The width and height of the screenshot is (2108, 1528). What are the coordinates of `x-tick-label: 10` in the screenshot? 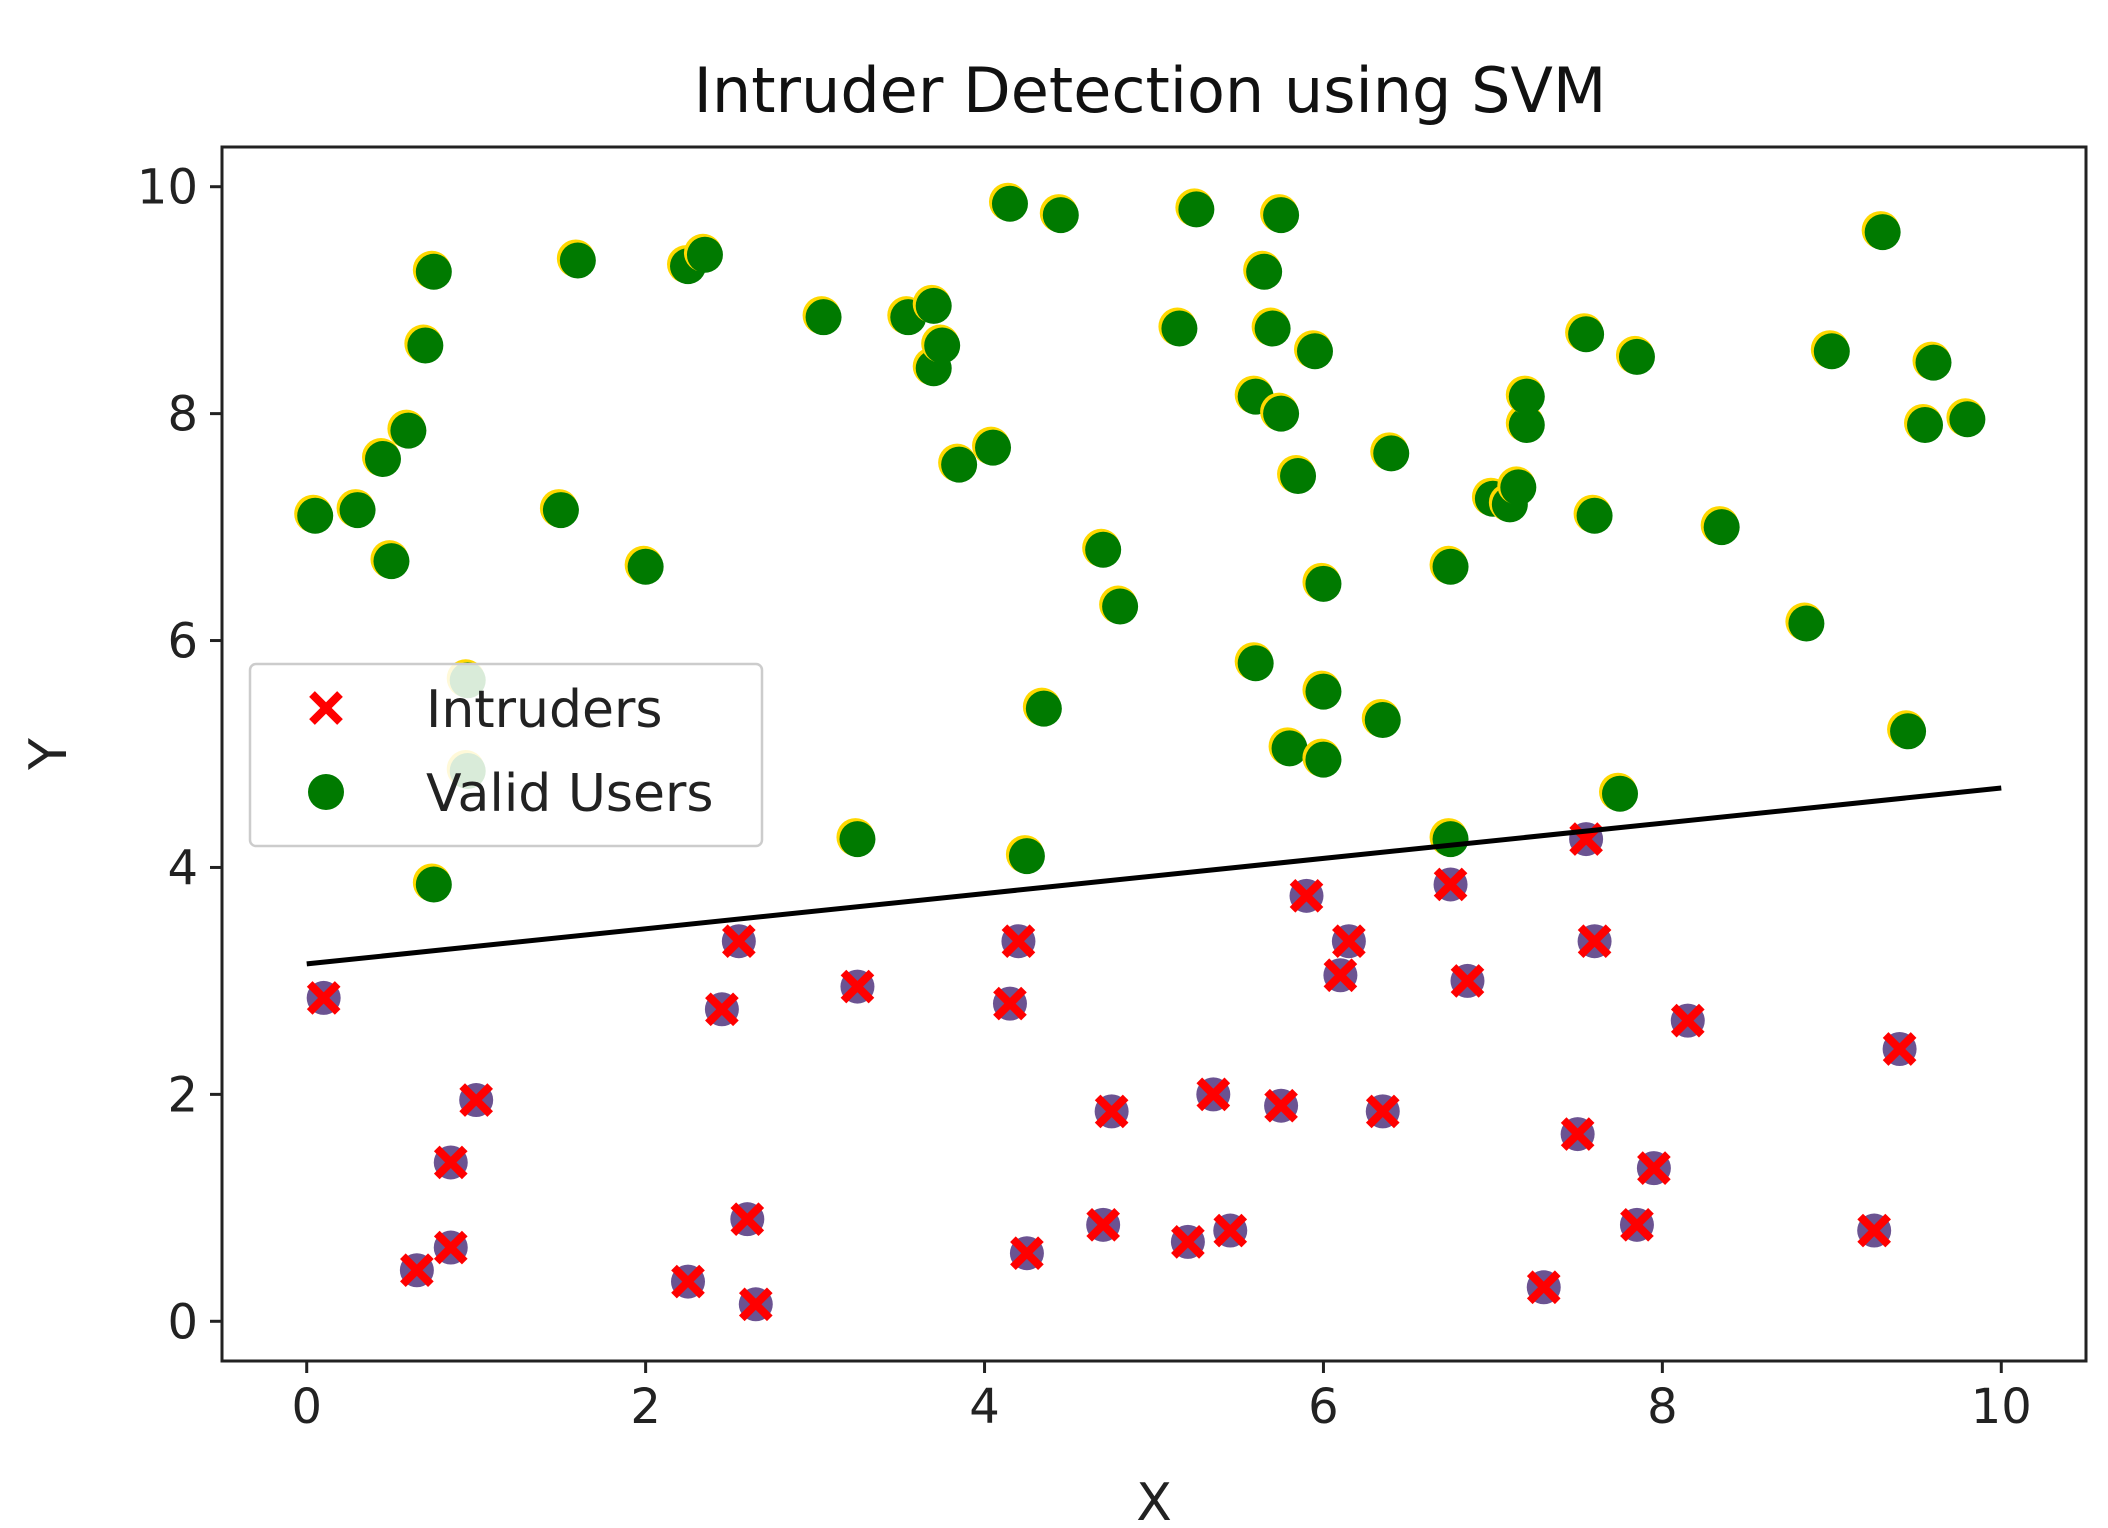 It's located at (2001, 1407).